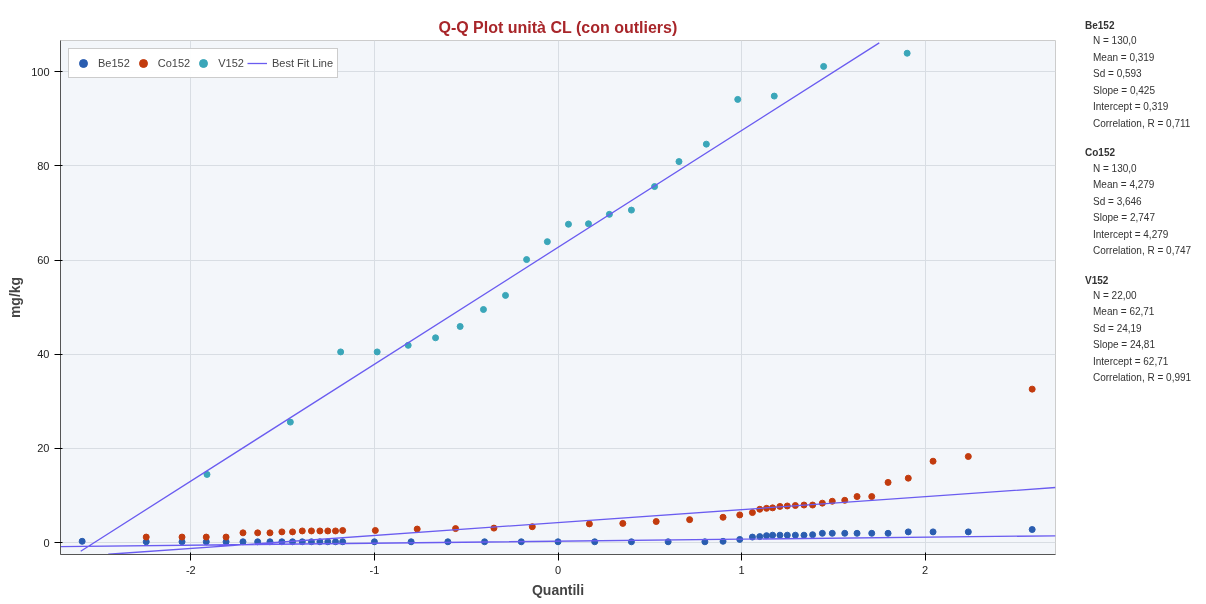 Image resolution: width=1206 pixels, height=604 pixels. What do you see at coordinates (43, 448) in the screenshot?
I see `y-tick-label: 20` at bounding box center [43, 448].